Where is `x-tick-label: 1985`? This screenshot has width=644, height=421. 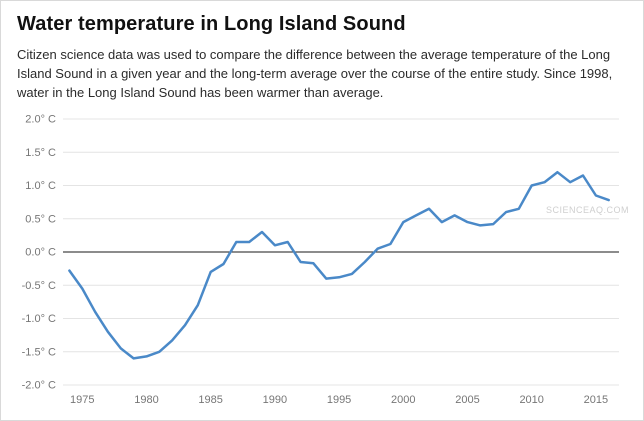
x-tick-label: 1985 is located at coordinates (210, 400).